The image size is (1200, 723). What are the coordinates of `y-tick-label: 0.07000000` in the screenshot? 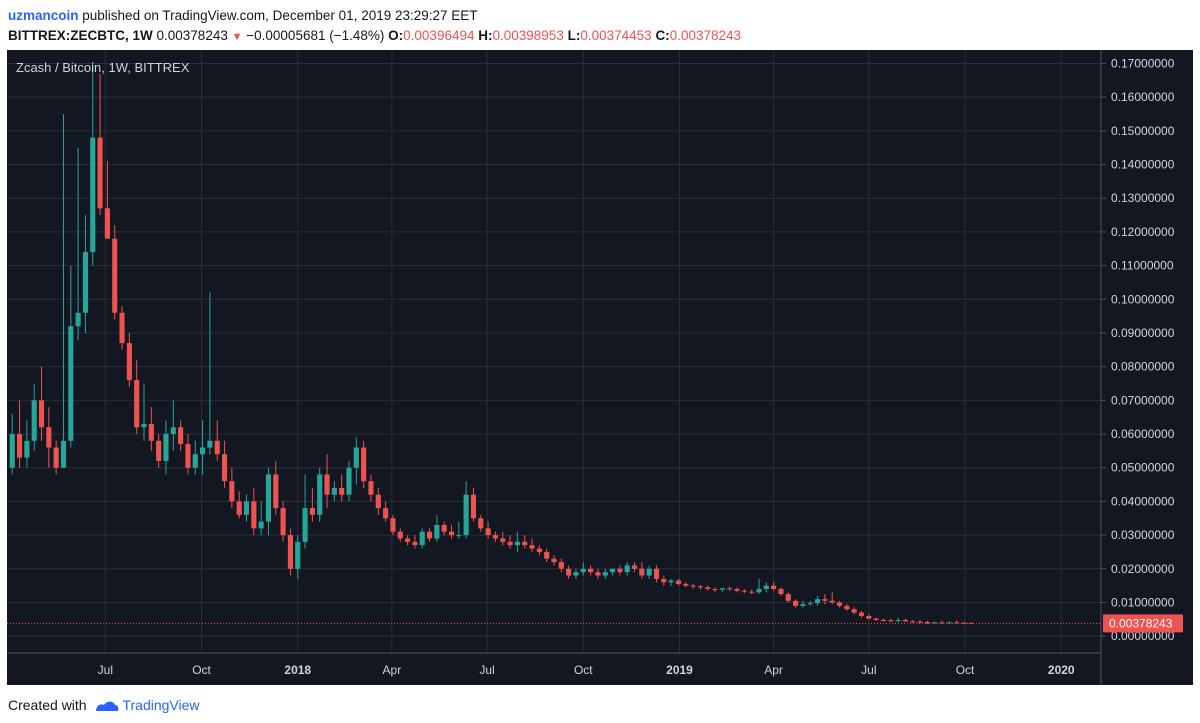 It's located at (1143, 400).